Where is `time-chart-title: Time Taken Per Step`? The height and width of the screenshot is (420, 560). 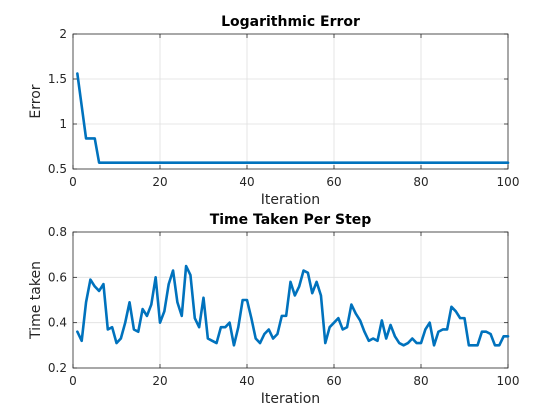
time-chart-title: Time Taken Per Step is located at coordinates (291, 220).